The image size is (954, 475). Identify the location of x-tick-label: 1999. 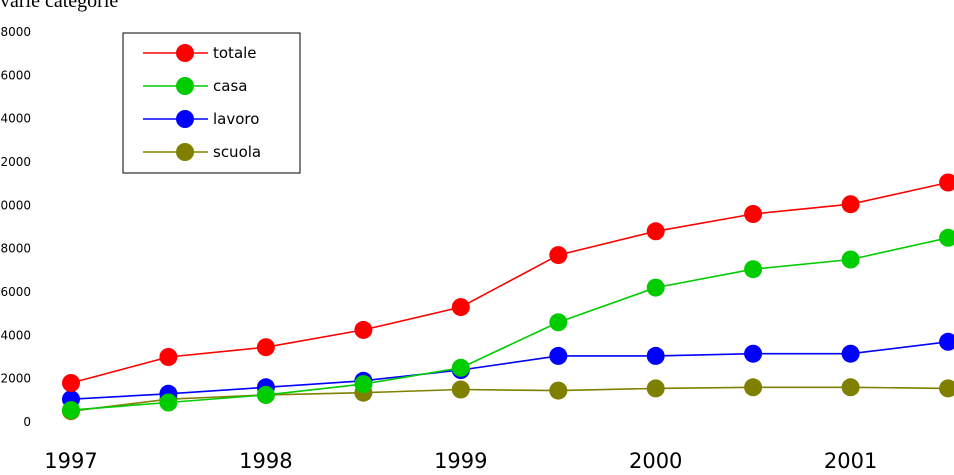
(460, 461).